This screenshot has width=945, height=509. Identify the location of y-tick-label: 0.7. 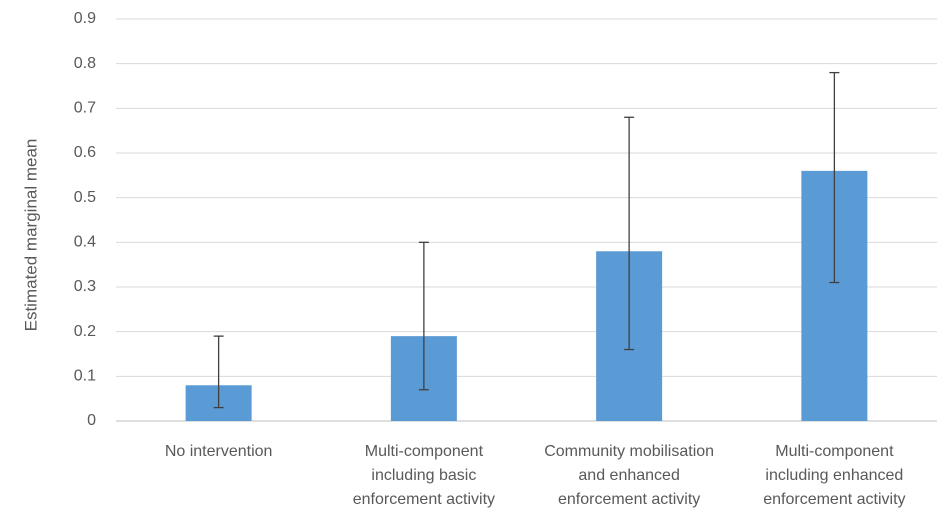
(85, 108).